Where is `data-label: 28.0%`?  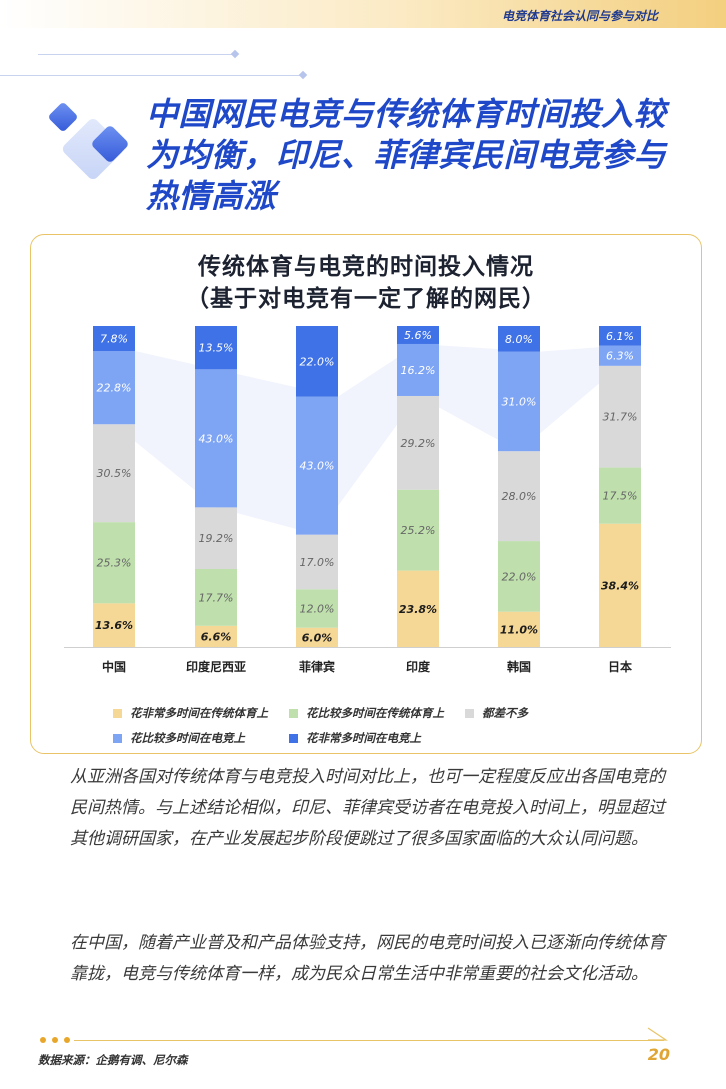 data-label: 28.0% is located at coordinates (519, 496).